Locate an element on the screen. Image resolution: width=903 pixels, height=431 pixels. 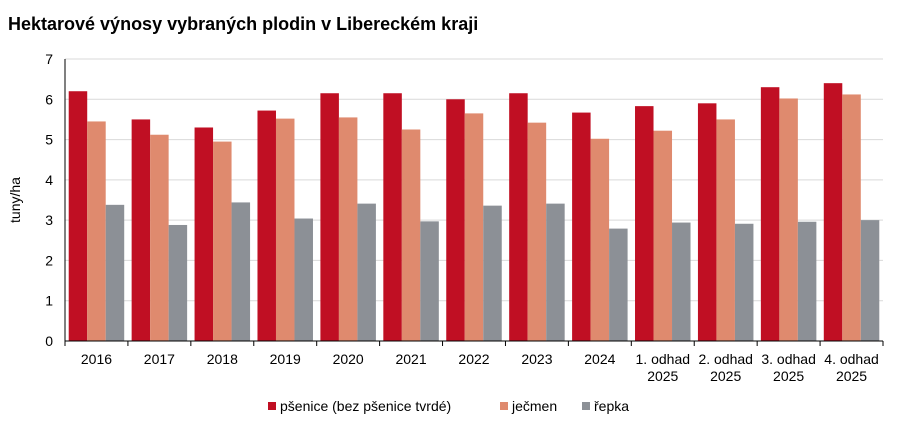
x-tick-label: 2018 is located at coordinates (222, 359).